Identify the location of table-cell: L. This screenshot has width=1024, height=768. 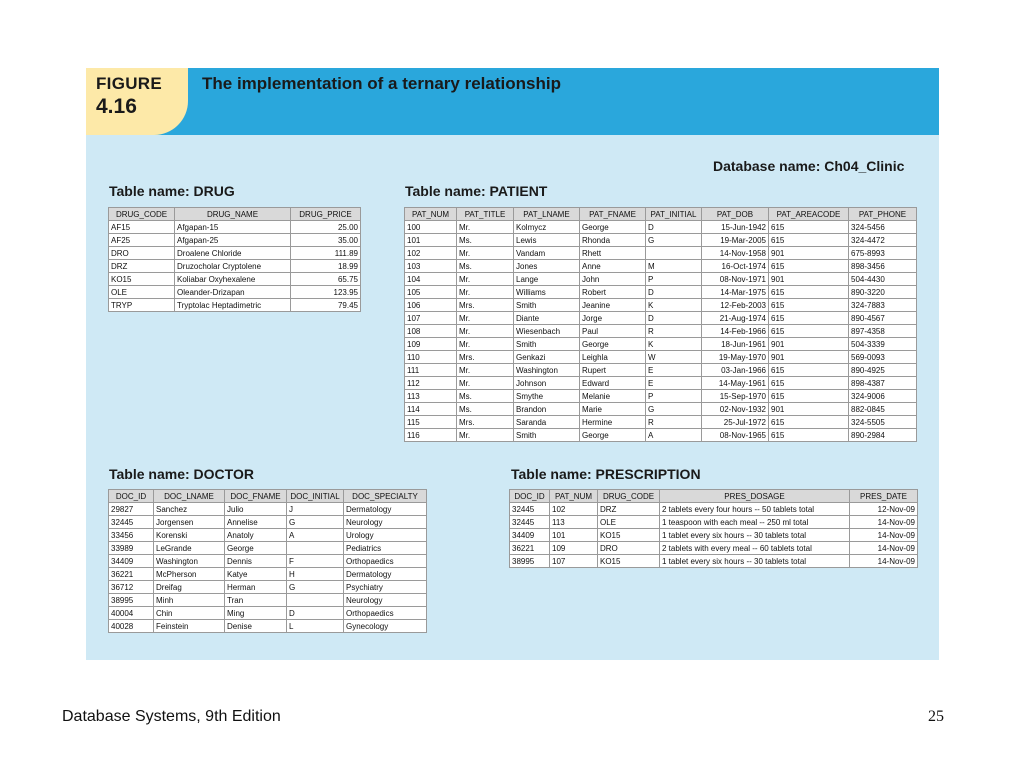
(315, 626).